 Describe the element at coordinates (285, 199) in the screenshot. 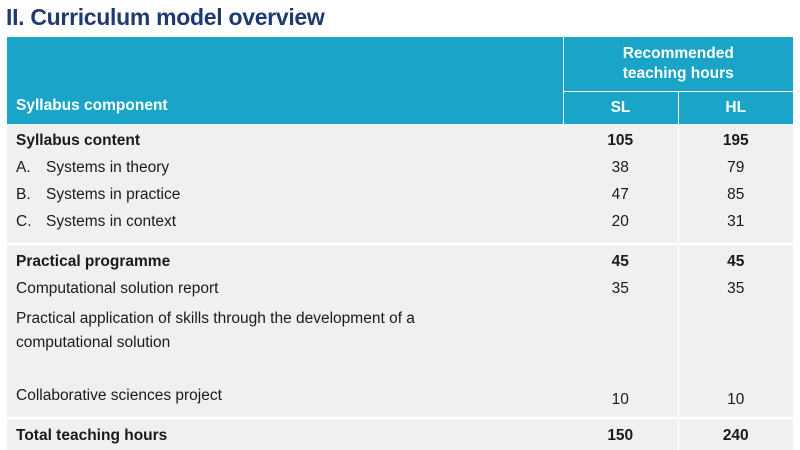

I see `row-label: B. Systems in practice` at that location.